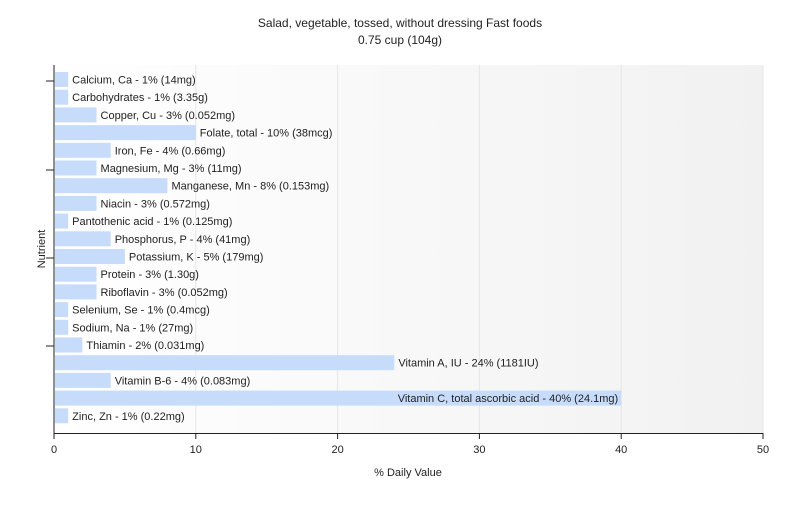 This screenshot has height=505, width=800. Describe the element at coordinates (250, 187) in the screenshot. I see `bar-label: Manganese, Mn - 8% (0.153mg)` at that location.